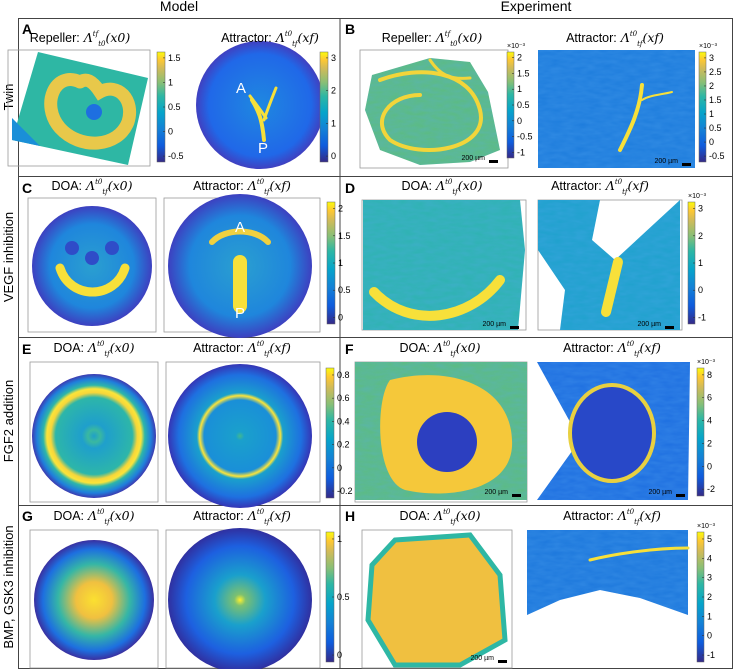 The width and height of the screenshot is (733, 669). I want to click on colorbar-tick-label: 5, so click(709, 539).